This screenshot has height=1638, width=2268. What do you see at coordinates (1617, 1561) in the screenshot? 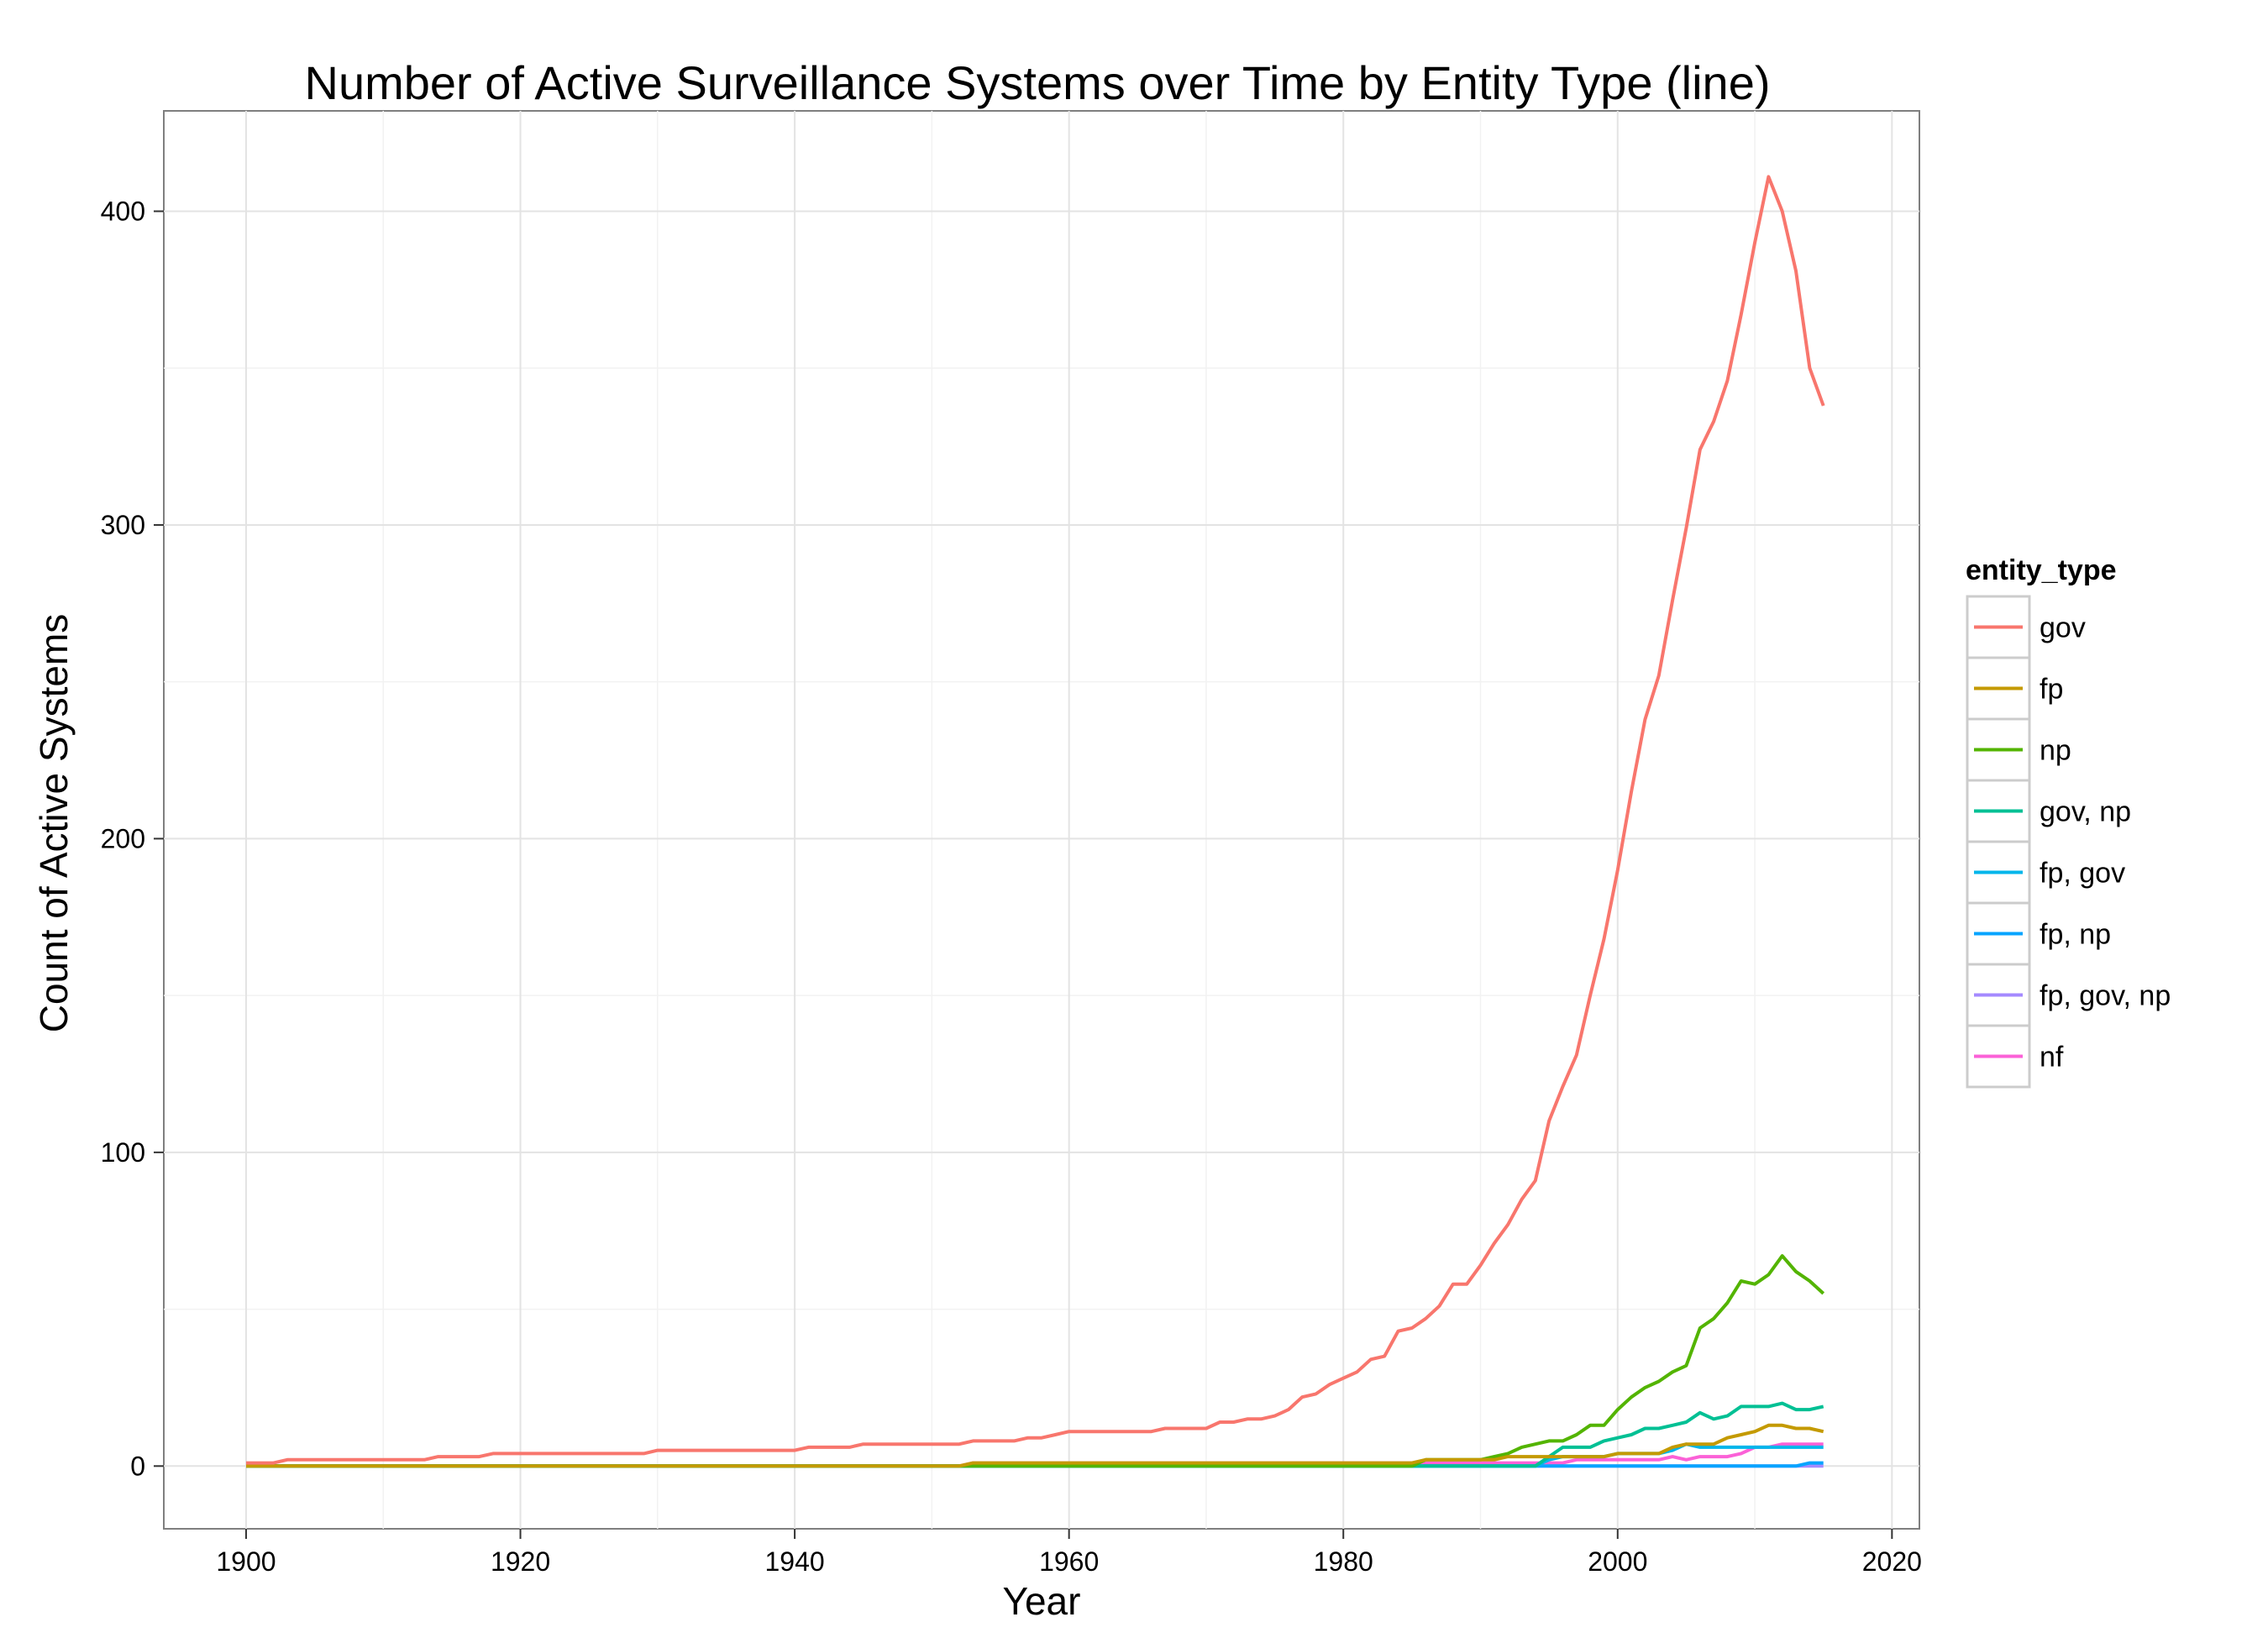
I see `x-tick-label: 2000` at bounding box center [1617, 1561].